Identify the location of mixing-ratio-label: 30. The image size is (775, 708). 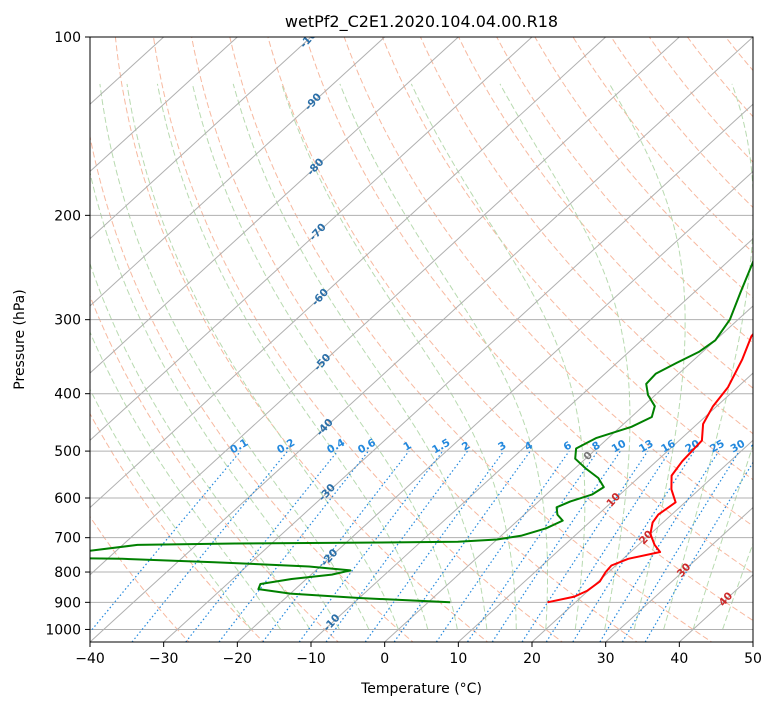
(738, 447).